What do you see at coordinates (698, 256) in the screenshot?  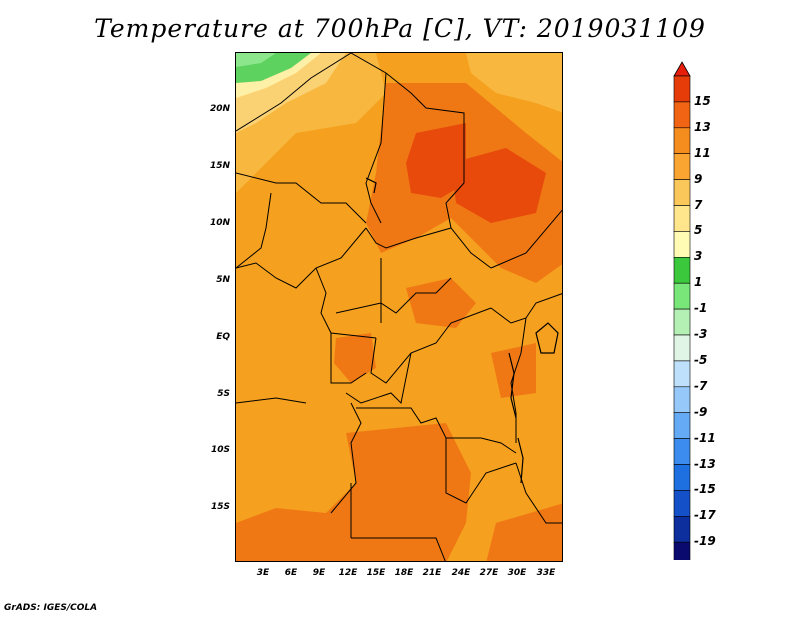 I see `colorbar-label: 3` at bounding box center [698, 256].